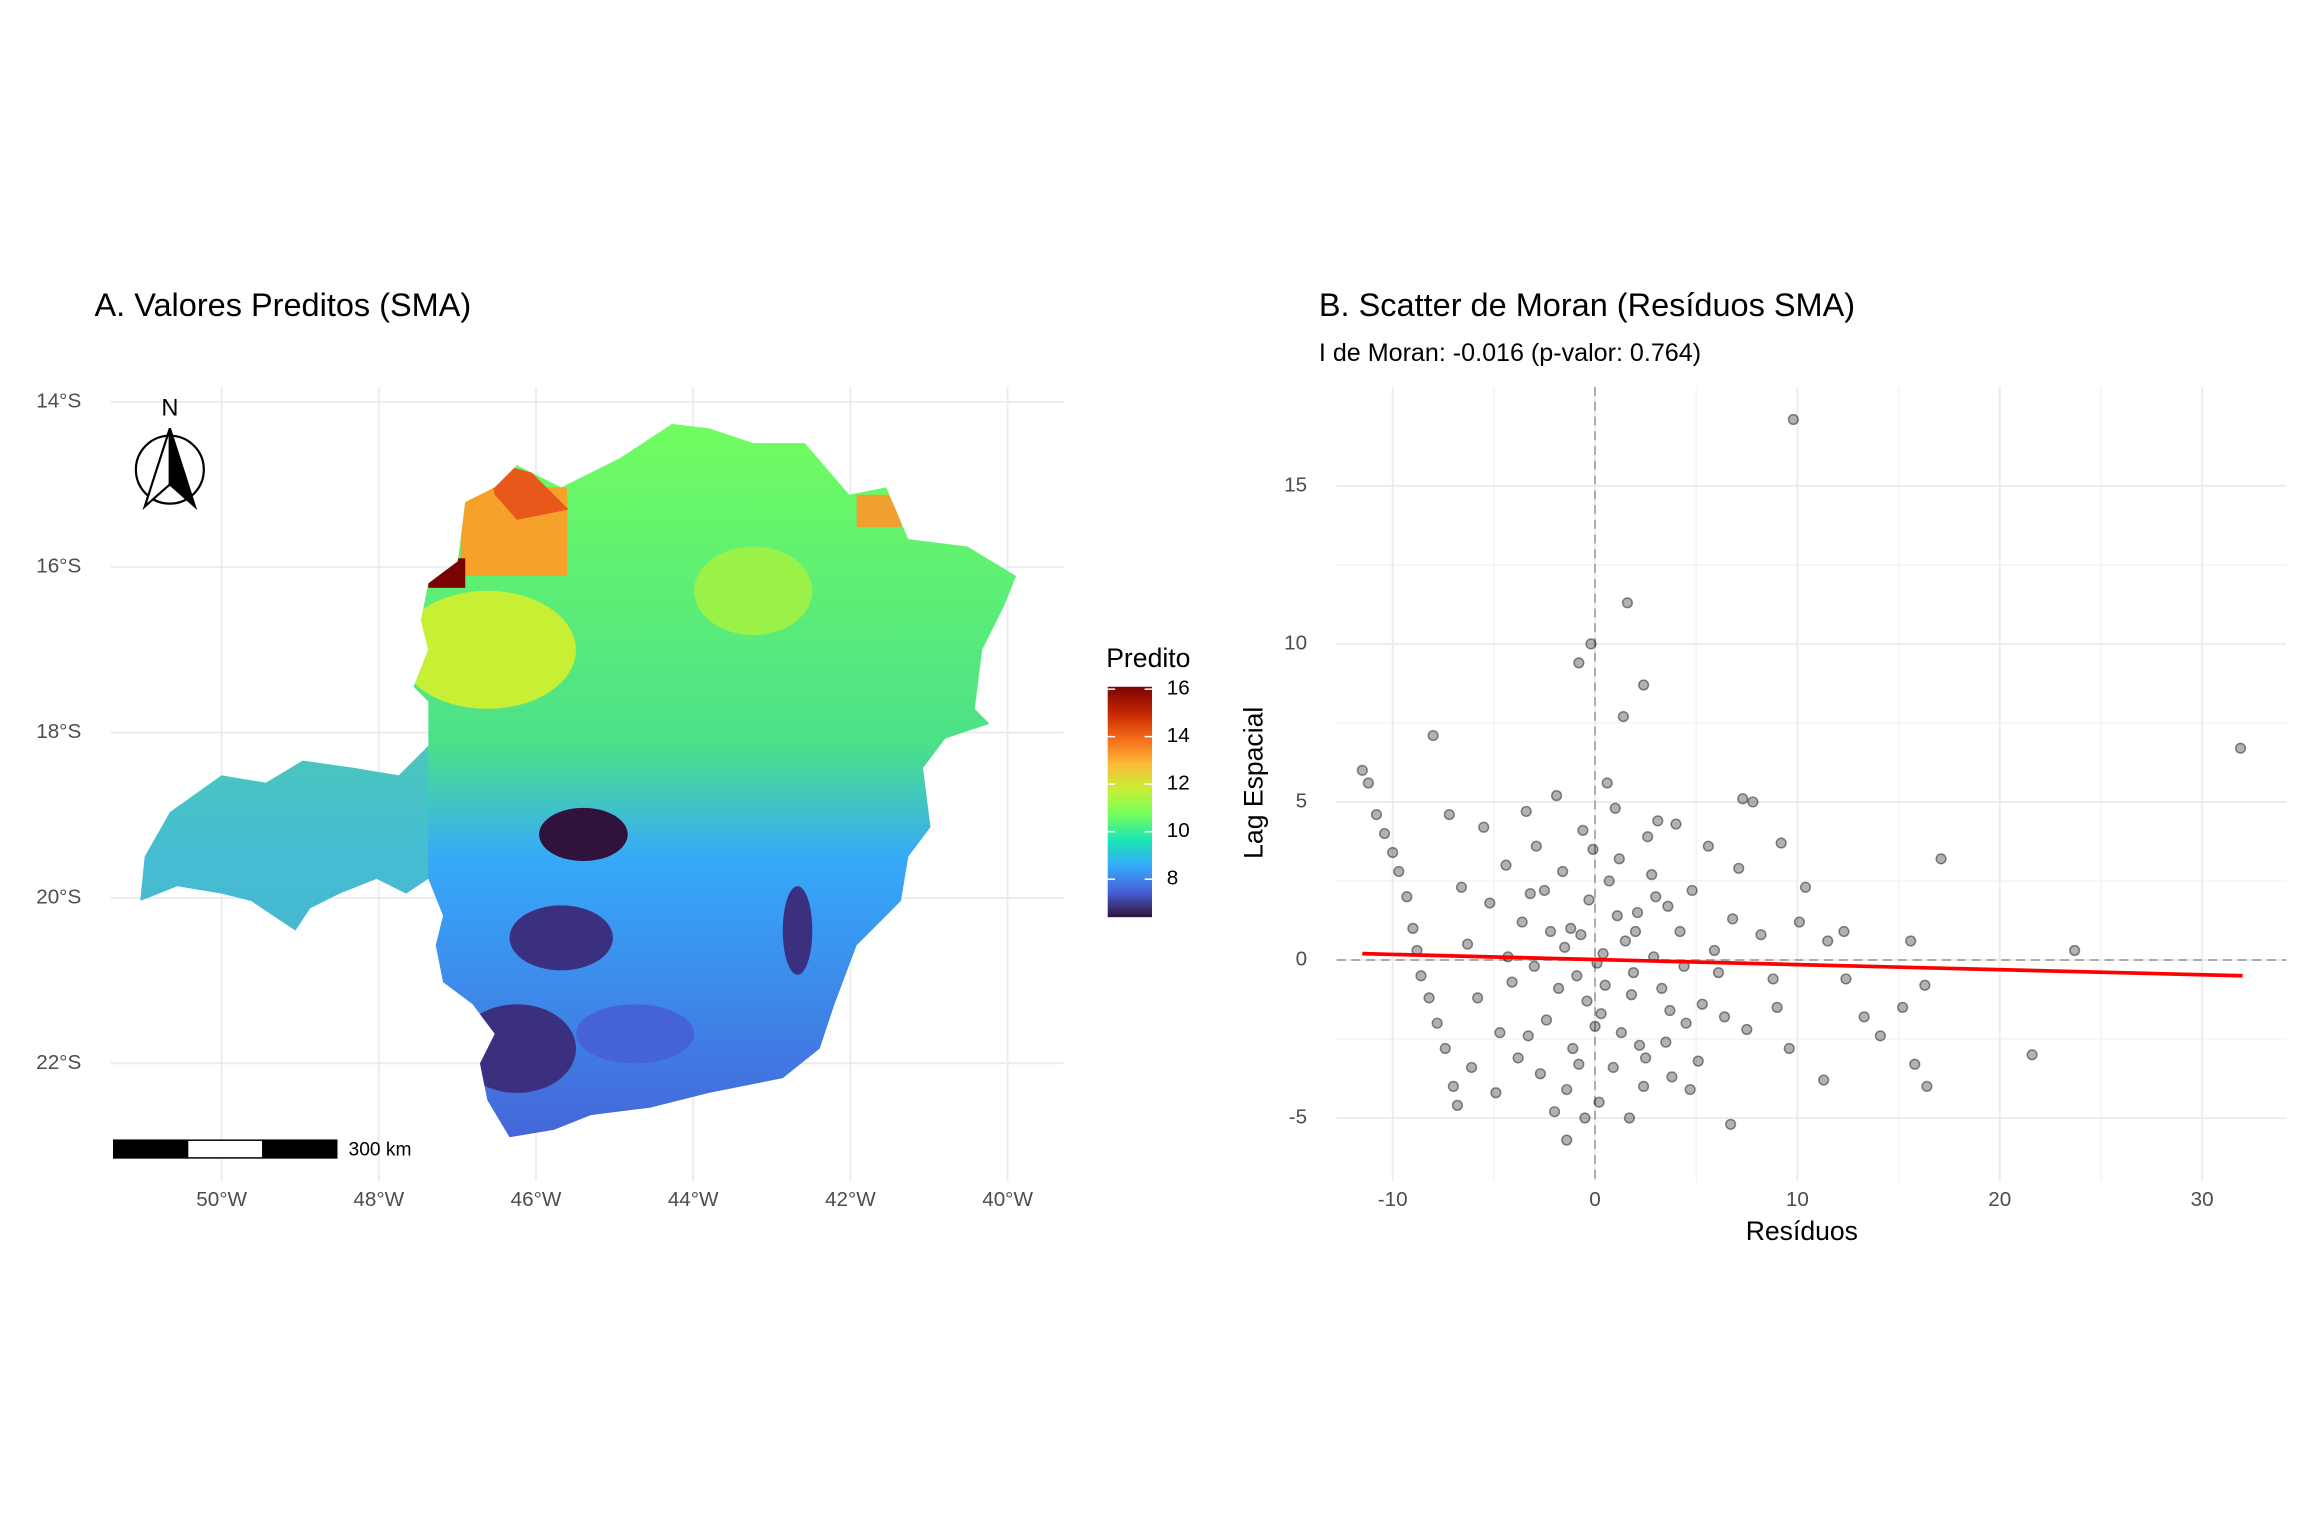 The height and width of the screenshot is (1536, 2304). Describe the element at coordinates (58, 896) in the screenshot. I see `y-tick-label: 20°S` at that location.